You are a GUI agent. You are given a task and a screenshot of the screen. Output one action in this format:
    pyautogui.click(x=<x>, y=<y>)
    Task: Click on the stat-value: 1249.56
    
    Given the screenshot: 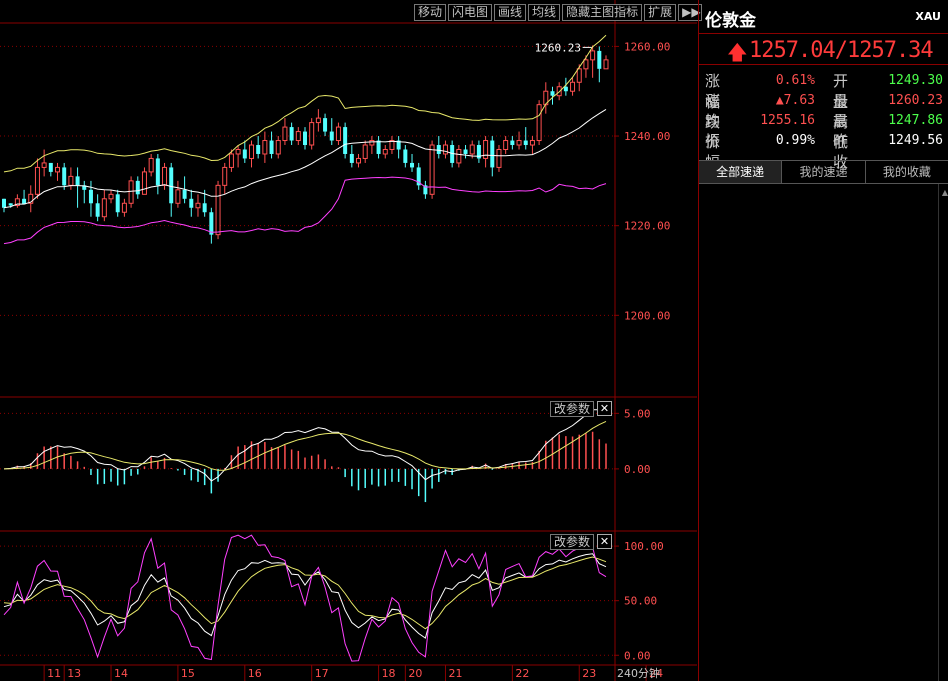 What is the action you would take?
    pyautogui.click(x=915, y=140)
    